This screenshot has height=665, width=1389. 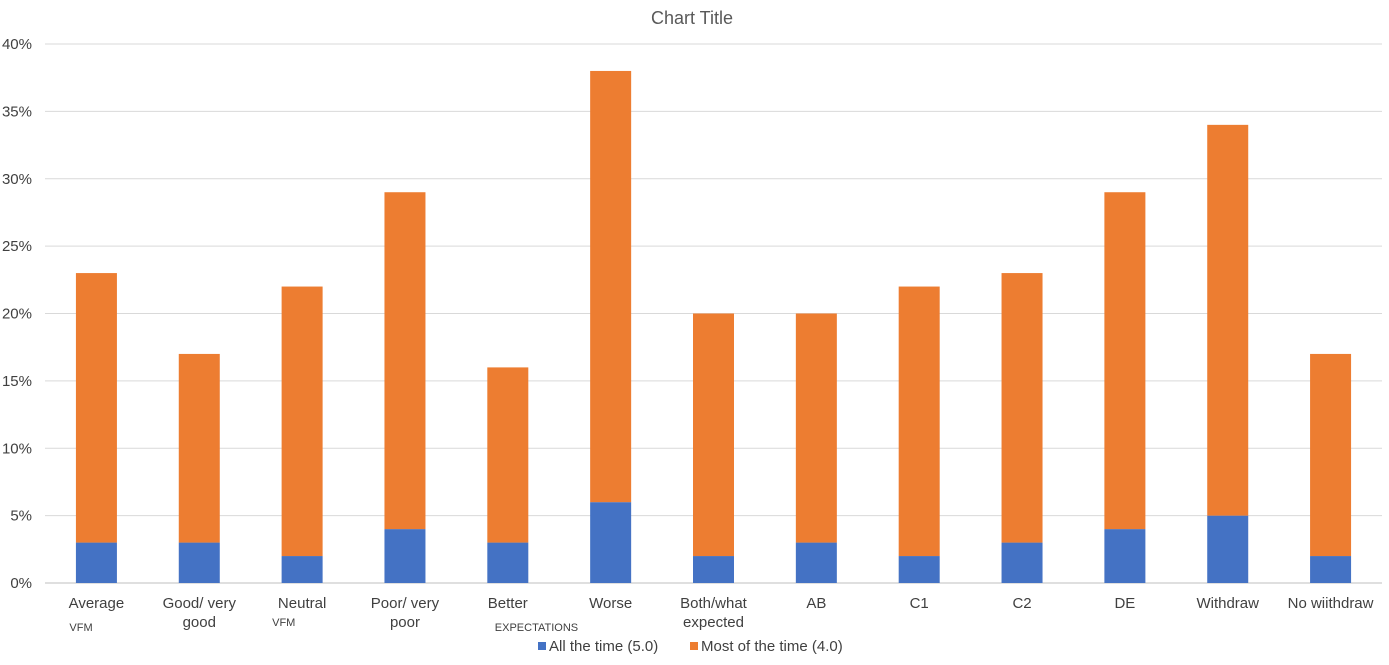 What do you see at coordinates (694, 646) in the screenshot?
I see `legend-swatch-most-of-the-time` at bounding box center [694, 646].